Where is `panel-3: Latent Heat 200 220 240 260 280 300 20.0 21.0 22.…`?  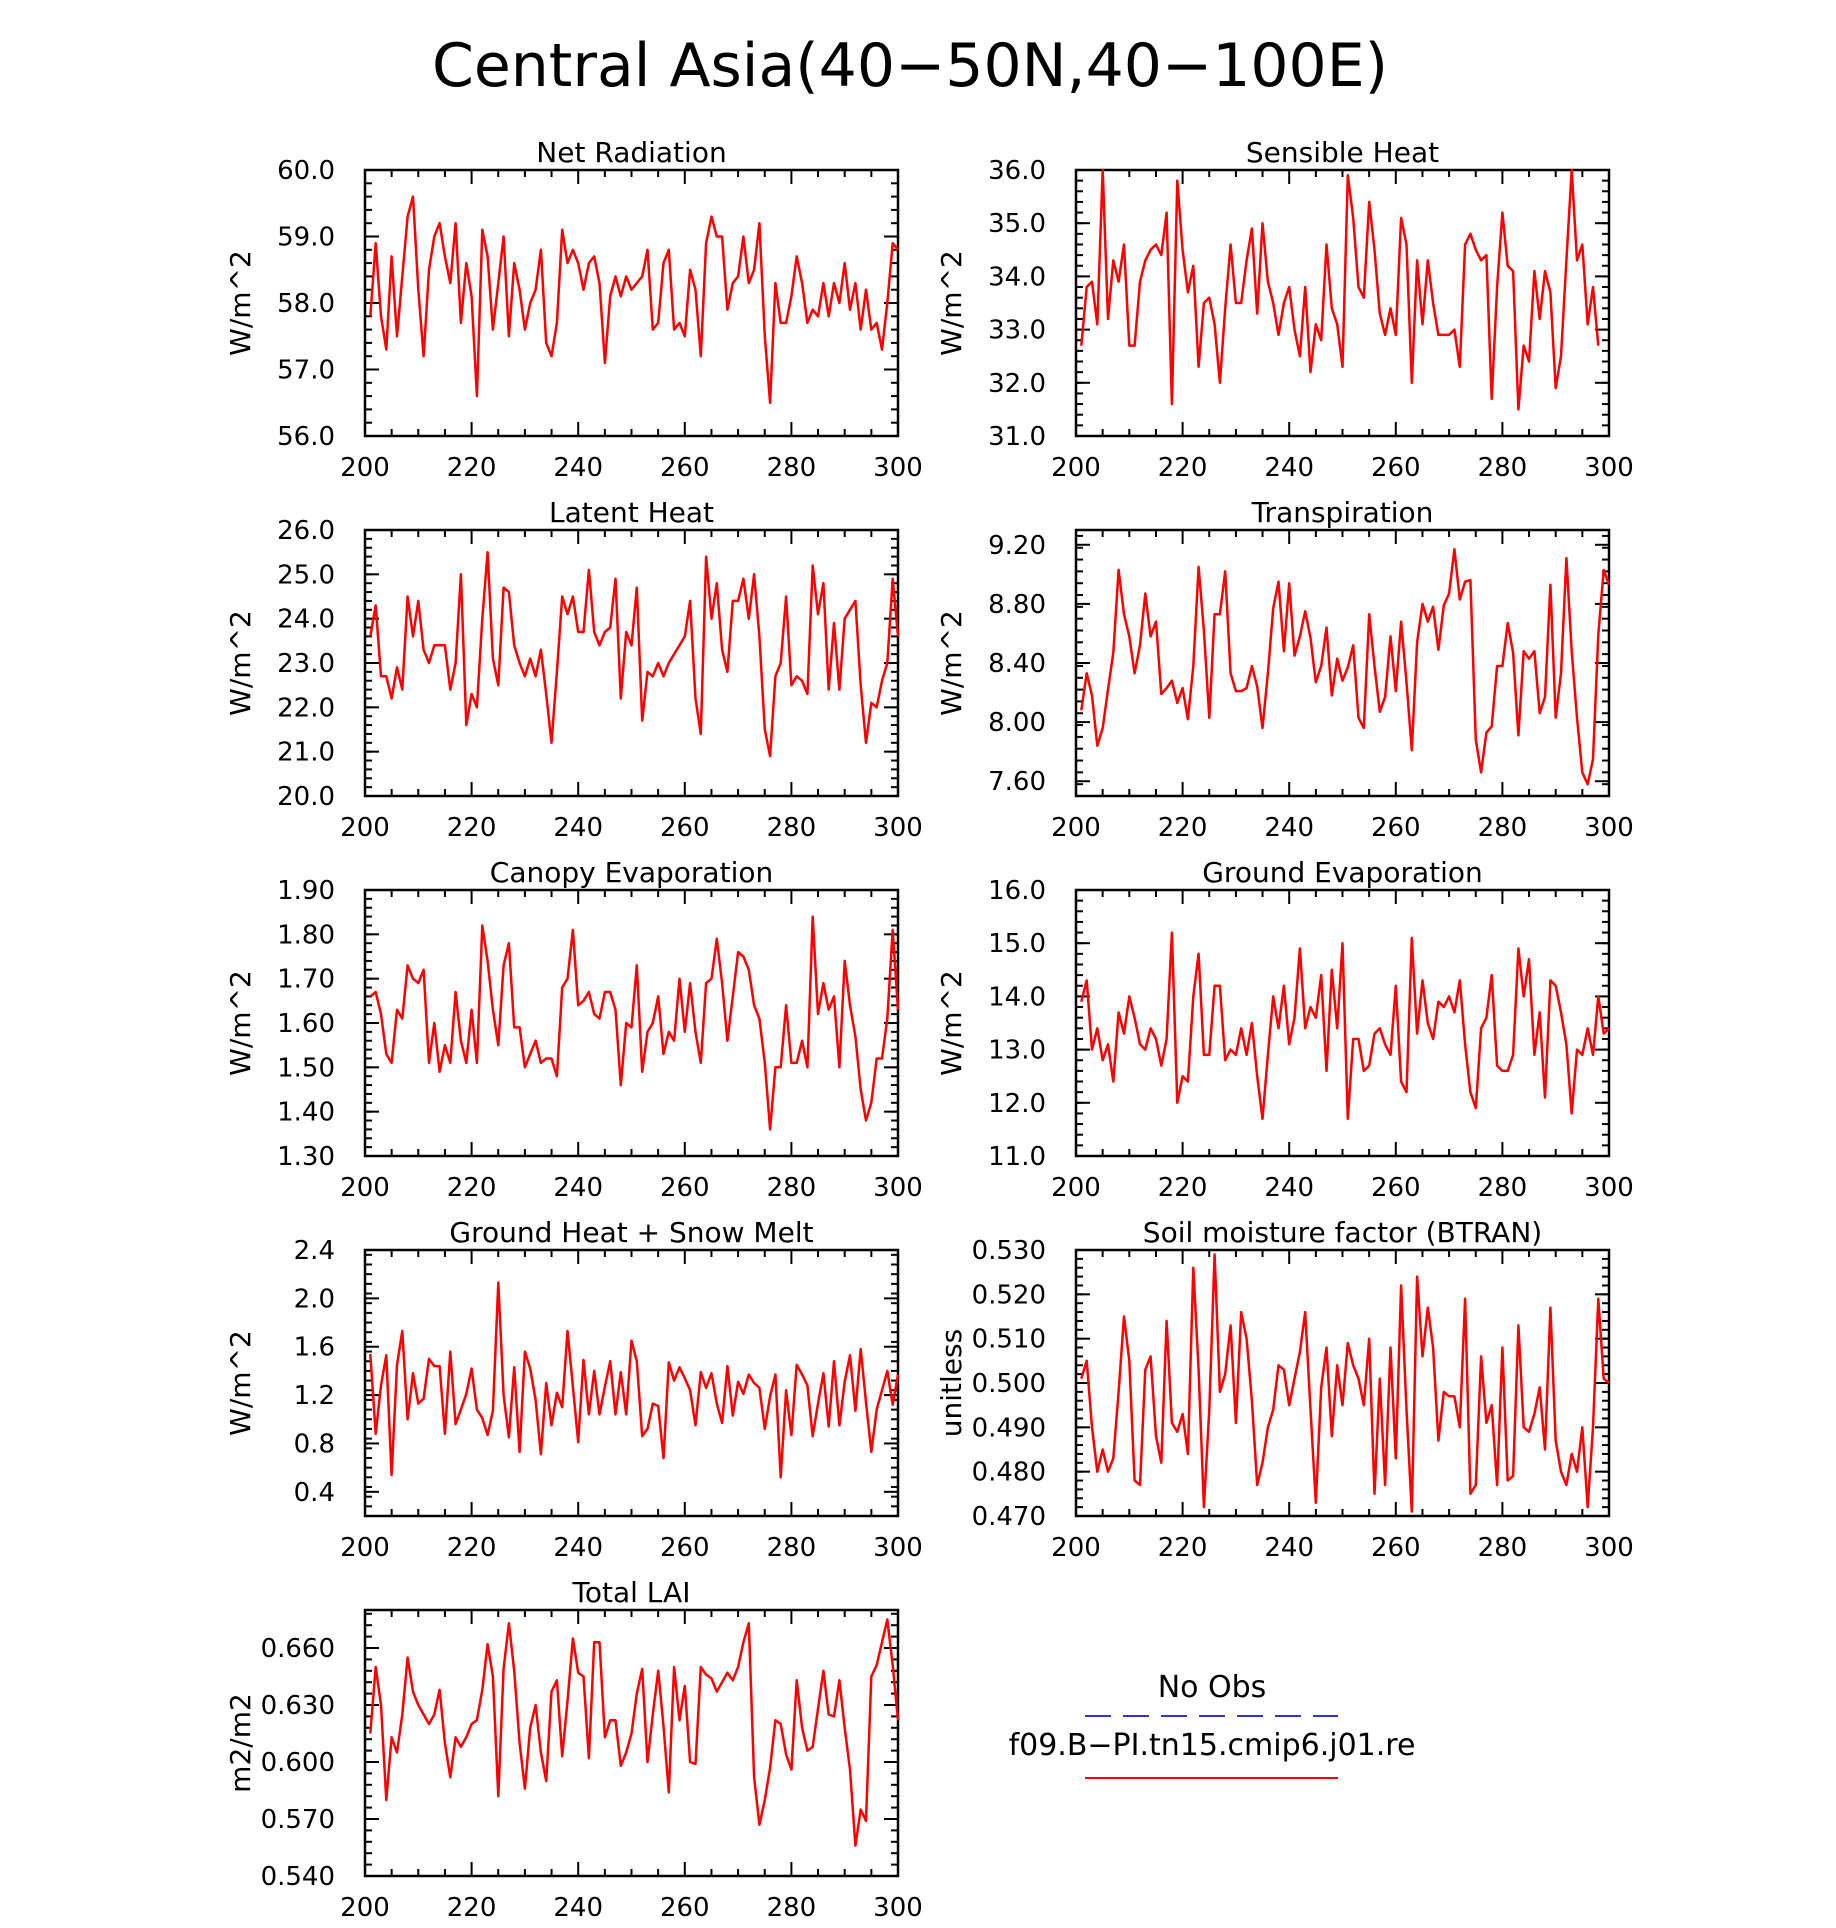
panel-3: Latent Heat 200 220 240 260 280 300 20.0 21.0 22.… is located at coordinates (573, 669).